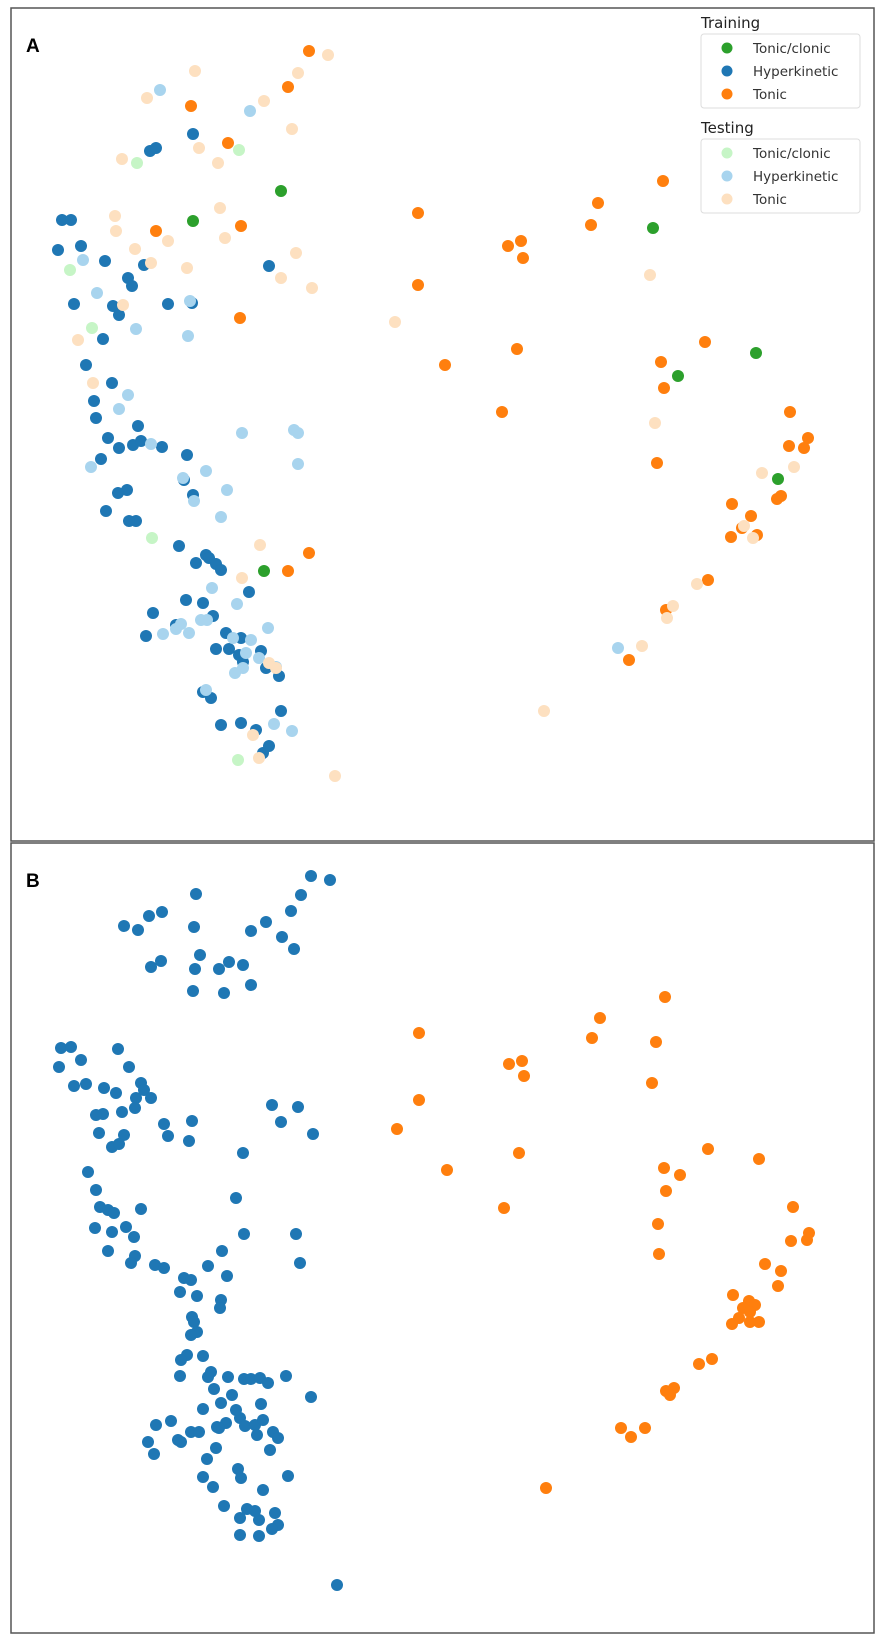 This screenshot has height=1637, width=885. Describe the element at coordinates (33, 881) in the screenshot. I see `panel-b-label: B` at that location.